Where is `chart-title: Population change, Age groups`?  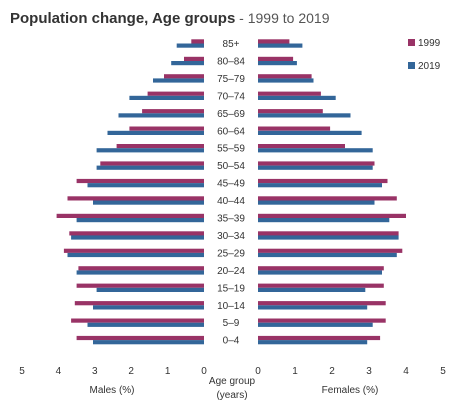
chart-title: Population change, Age groups is located at coordinates (122, 18).